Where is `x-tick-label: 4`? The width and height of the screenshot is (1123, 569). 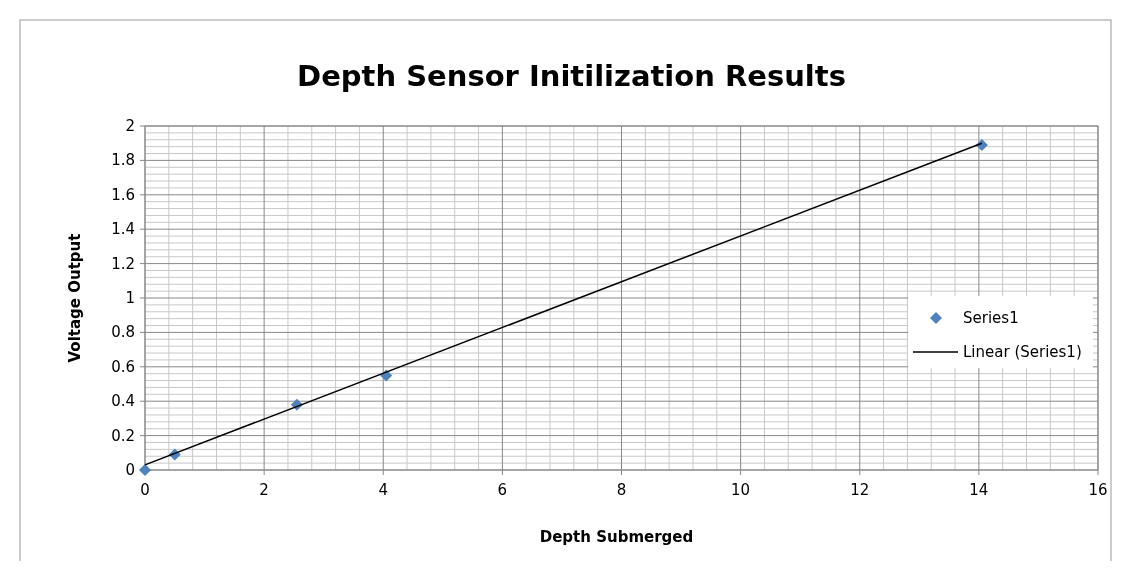
x-tick-label: 4 is located at coordinates (383, 490).